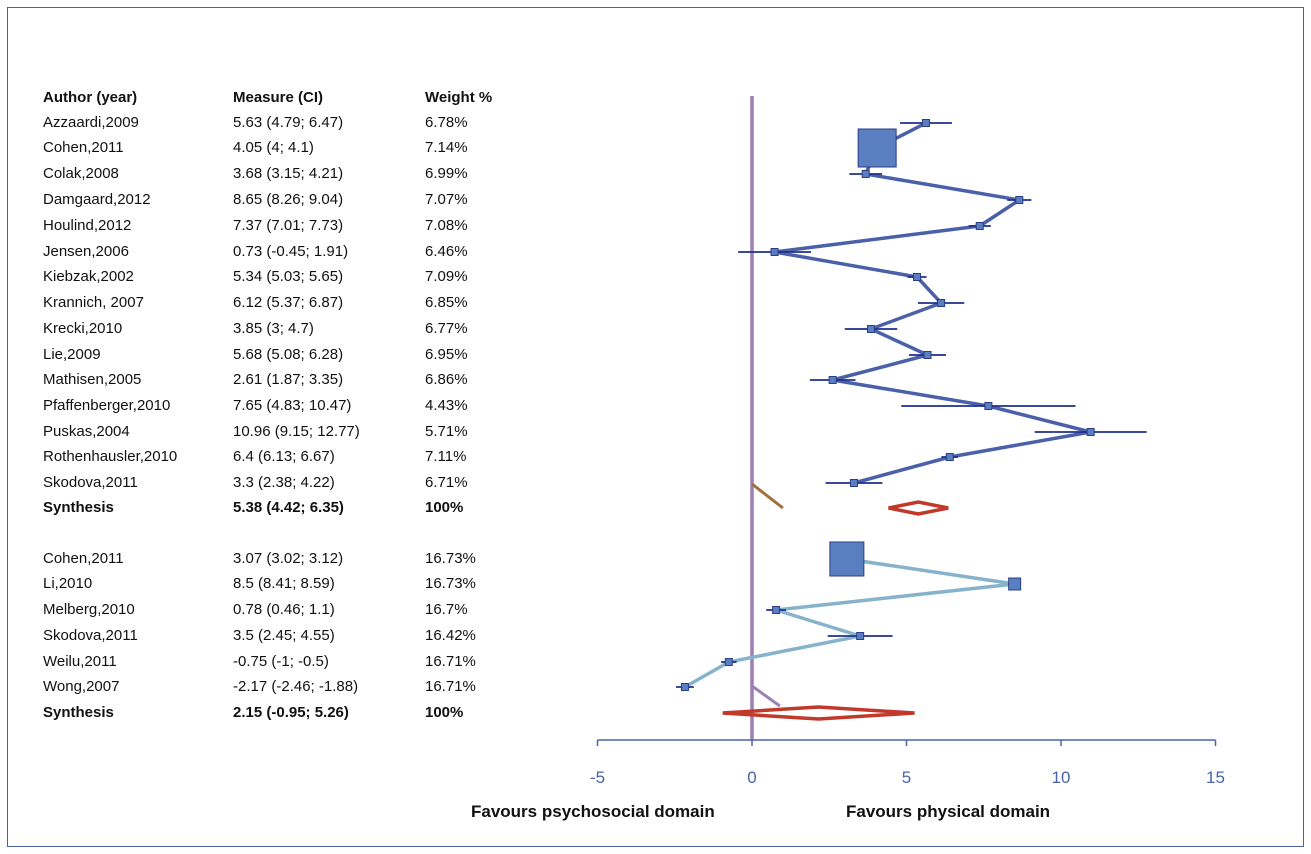 This screenshot has height=854, width=1311. I want to click on study-measure: 5.63 (4.79; 6.47), so click(288, 122).